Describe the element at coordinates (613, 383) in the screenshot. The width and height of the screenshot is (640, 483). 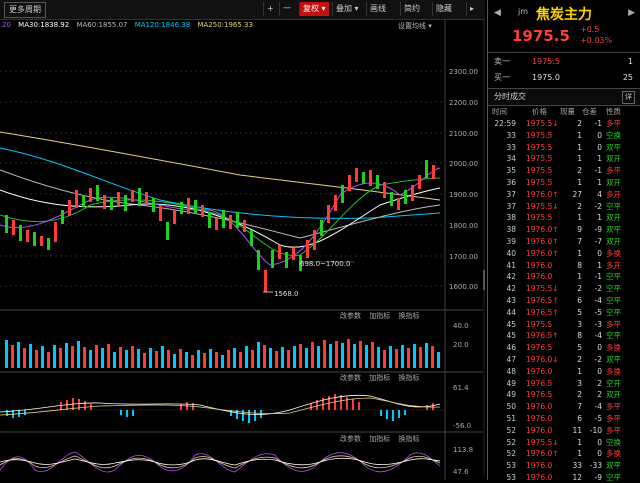
I see `trade-nature: 空开` at that location.